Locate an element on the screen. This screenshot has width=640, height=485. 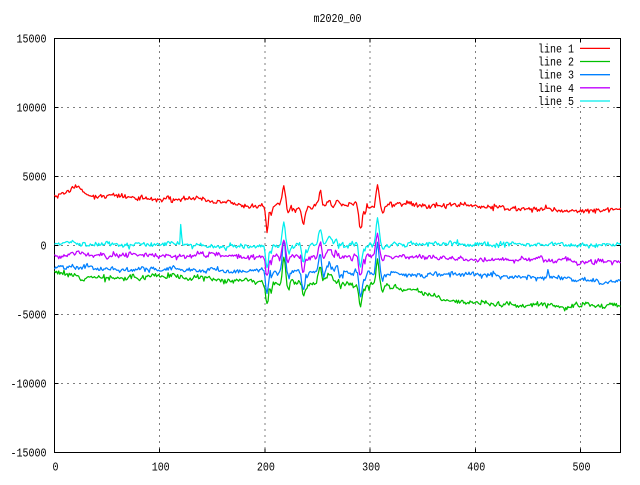
svg-text: 200 is located at coordinates (266, 468).